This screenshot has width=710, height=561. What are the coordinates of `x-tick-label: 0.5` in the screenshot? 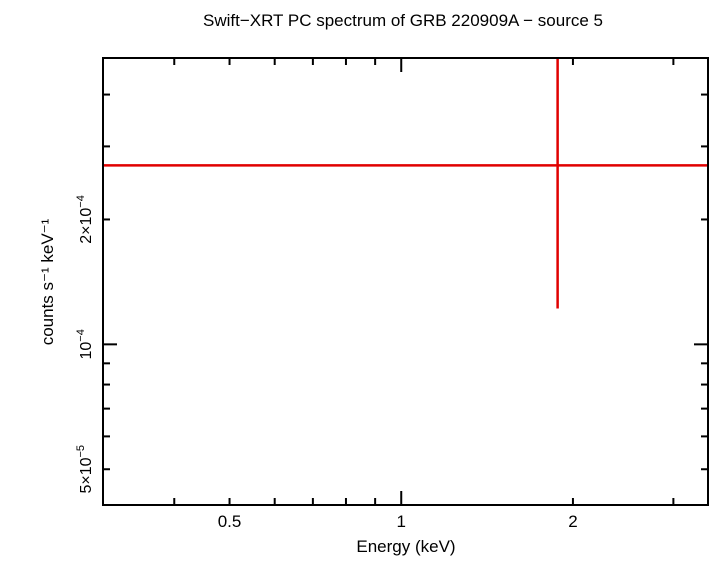 It's located at (230, 521).